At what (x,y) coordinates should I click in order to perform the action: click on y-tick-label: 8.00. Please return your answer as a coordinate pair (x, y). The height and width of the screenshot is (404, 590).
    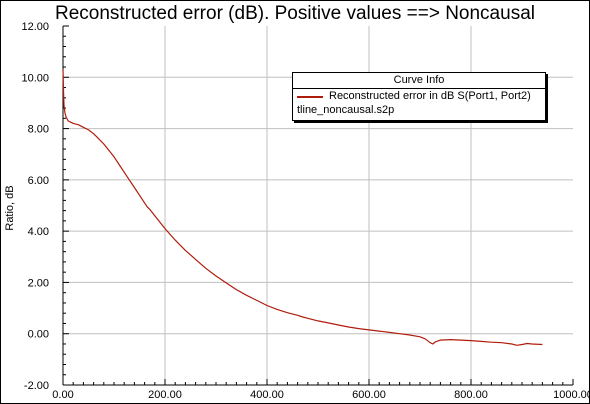
    Looking at the image, I should click on (38, 130).